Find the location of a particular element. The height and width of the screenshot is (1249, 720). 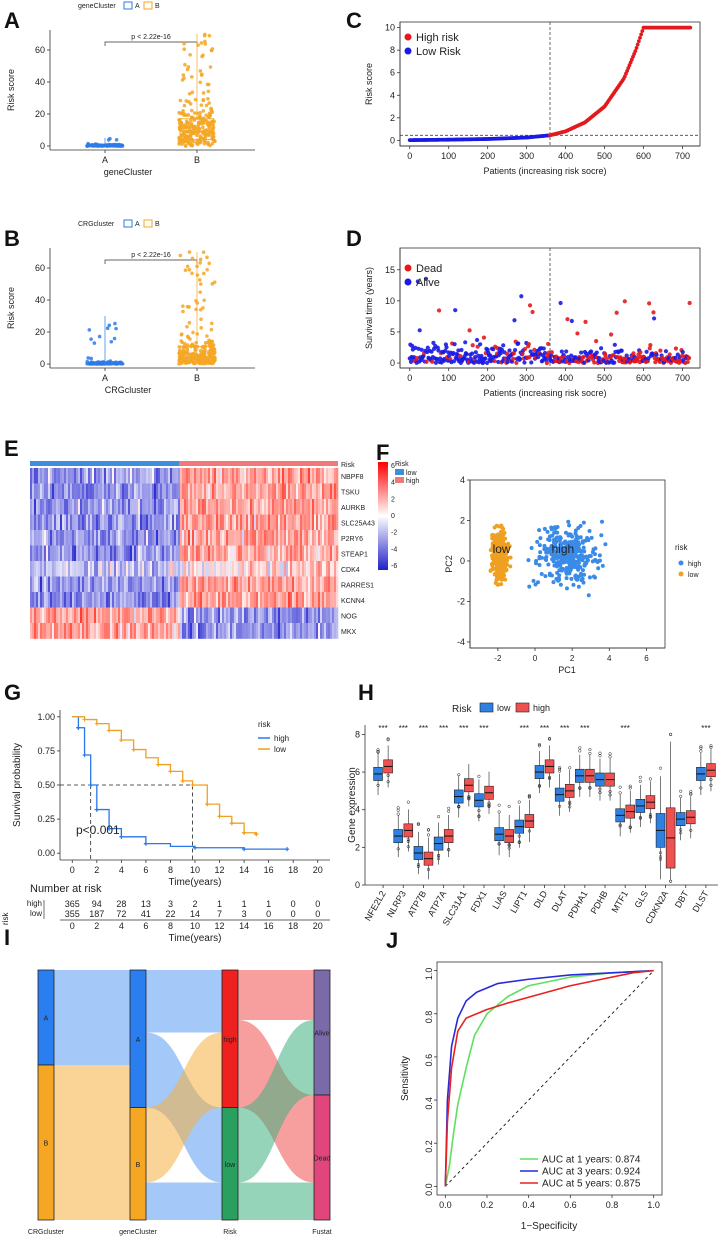

legend-key-low is located at coordinates (486, 707).